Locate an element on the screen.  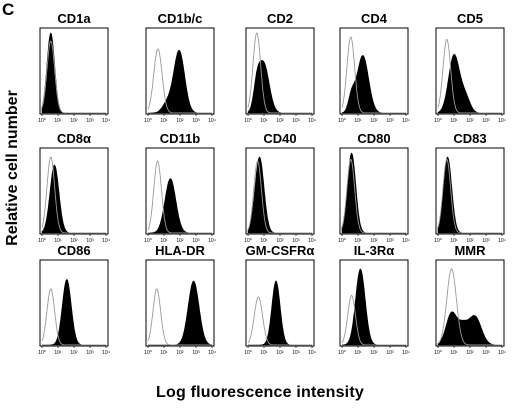
histogram-panel-cd5: CD5 10⁰ 10¹ 10² 10³ 10⁴ is located at coordinates (470, 67).